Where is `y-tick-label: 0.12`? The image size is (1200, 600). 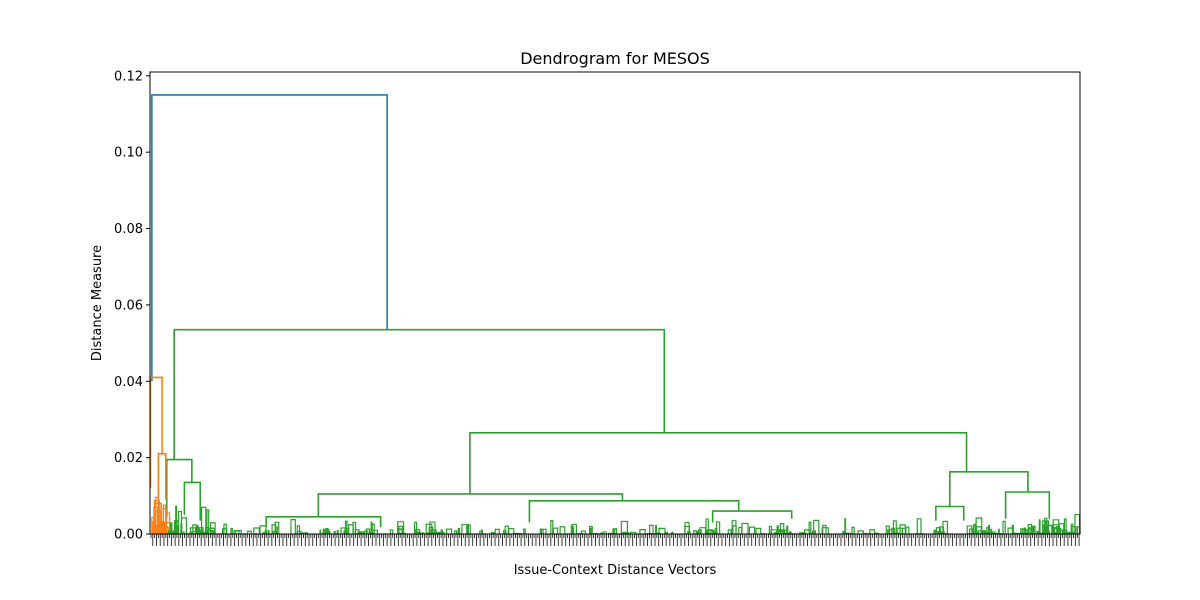
y-tick-label: 0.12 is located at coordinates (128, 76).